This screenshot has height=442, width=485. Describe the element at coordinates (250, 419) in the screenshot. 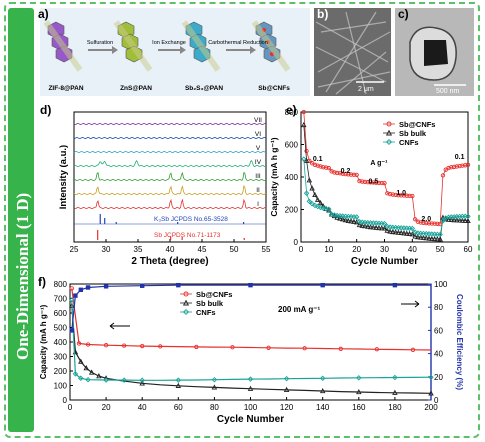

I see `x-axis-title-f: Cycle Number` at that location.